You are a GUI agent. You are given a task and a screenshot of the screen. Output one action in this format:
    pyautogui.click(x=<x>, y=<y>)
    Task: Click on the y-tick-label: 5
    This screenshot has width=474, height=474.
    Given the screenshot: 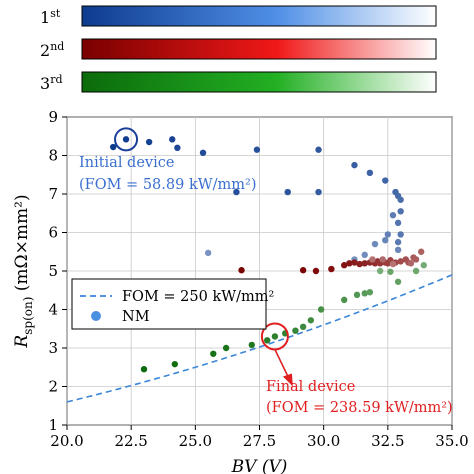 What is the action you would take?
    pyautogui.click(x=53, y=271)
    